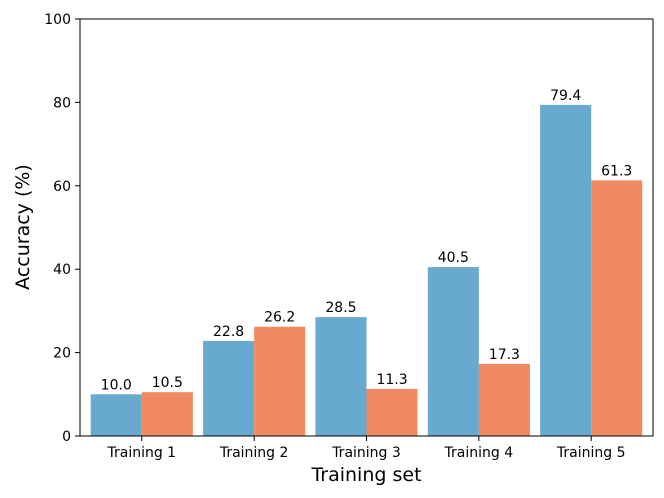 This screenshot has width=664, height=498. Describe the element at coordinates (57, 20) in the screenshot. I see `y-tick-label: 100` at that location.